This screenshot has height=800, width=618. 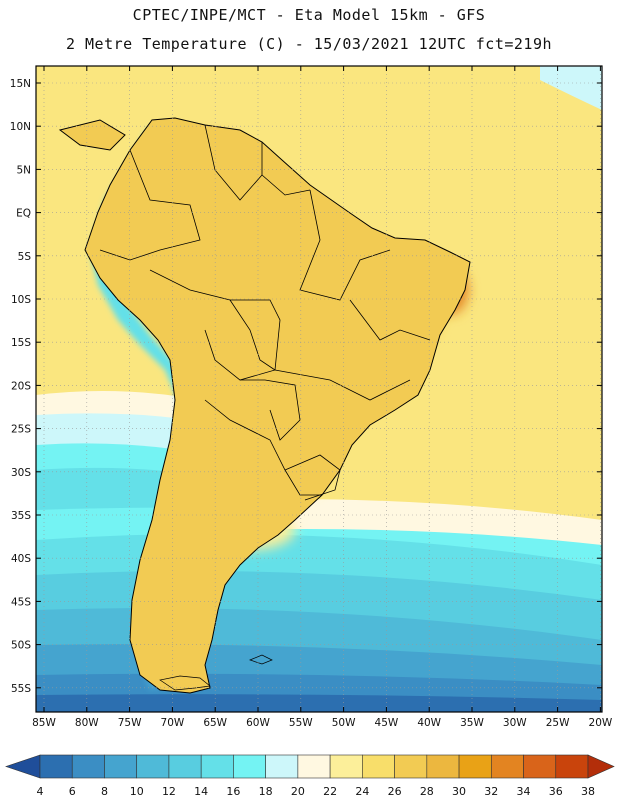 I want to click on colorbar-label: 20, so click(x=298, y=791).